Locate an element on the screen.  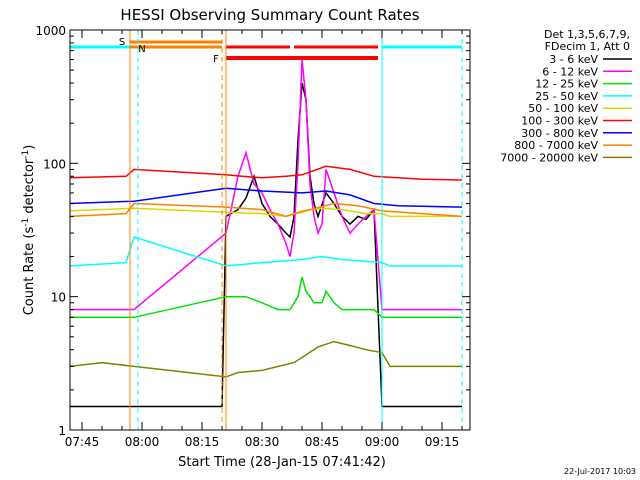
legend-header-line-2: FDecim 1, Att 0 is located at coordinates (587, 46).